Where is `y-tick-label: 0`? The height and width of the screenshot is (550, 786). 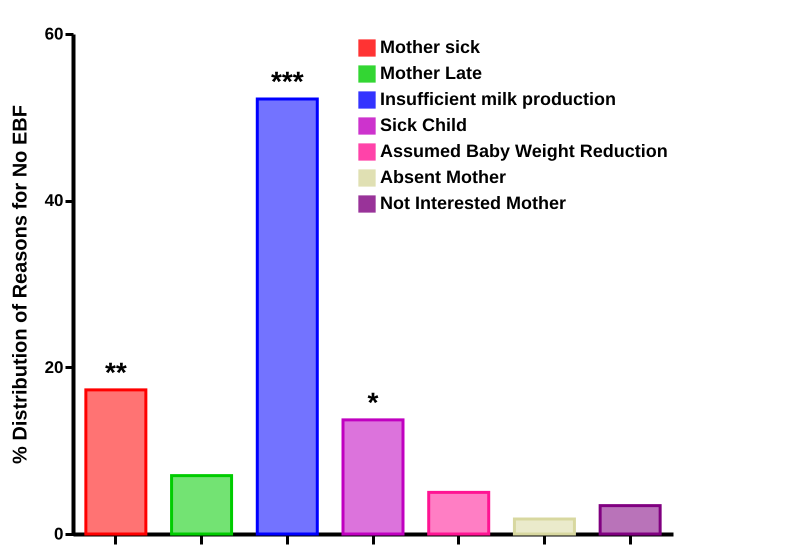
y-tick-label: 0 is located at coordinates (59, 534).